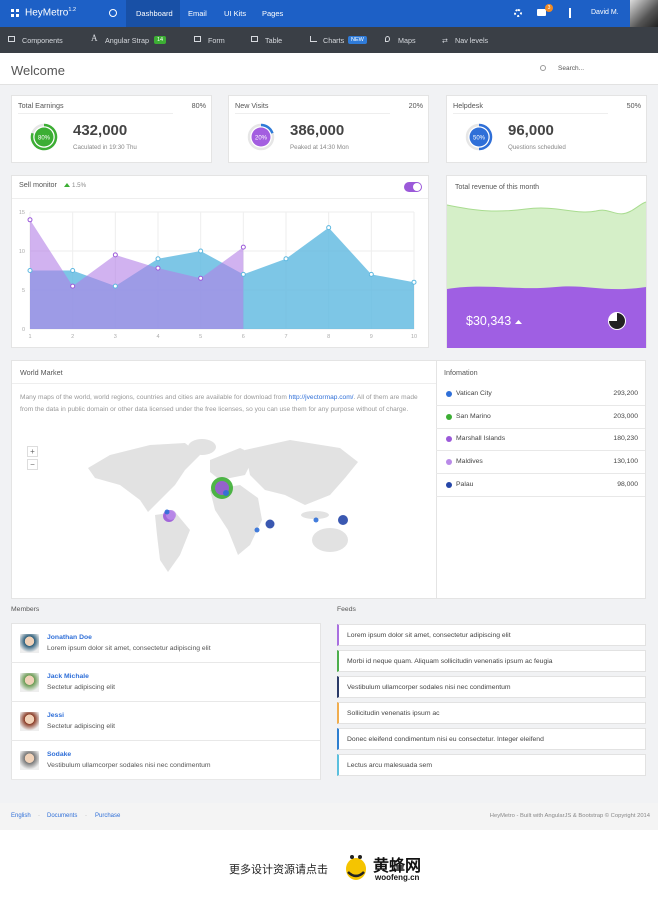 This screenshot has width=658, height=912. What do you see at coordinates (79, 185) in the screenshot?
I see `chart-subtitle: 1.5%` at bounding box center [79, 185].